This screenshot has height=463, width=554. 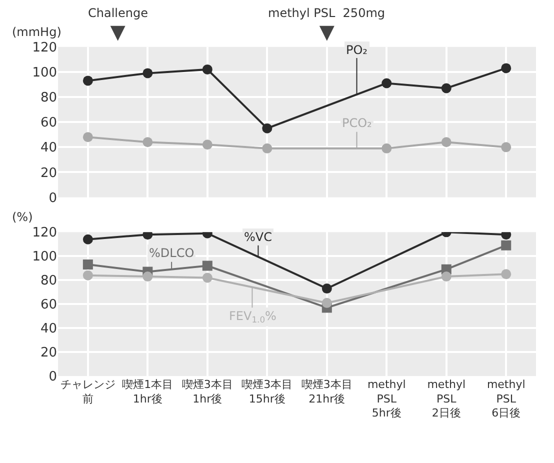 I want to click on y-axis-title: (mmHg), so click(x=37, y=32).